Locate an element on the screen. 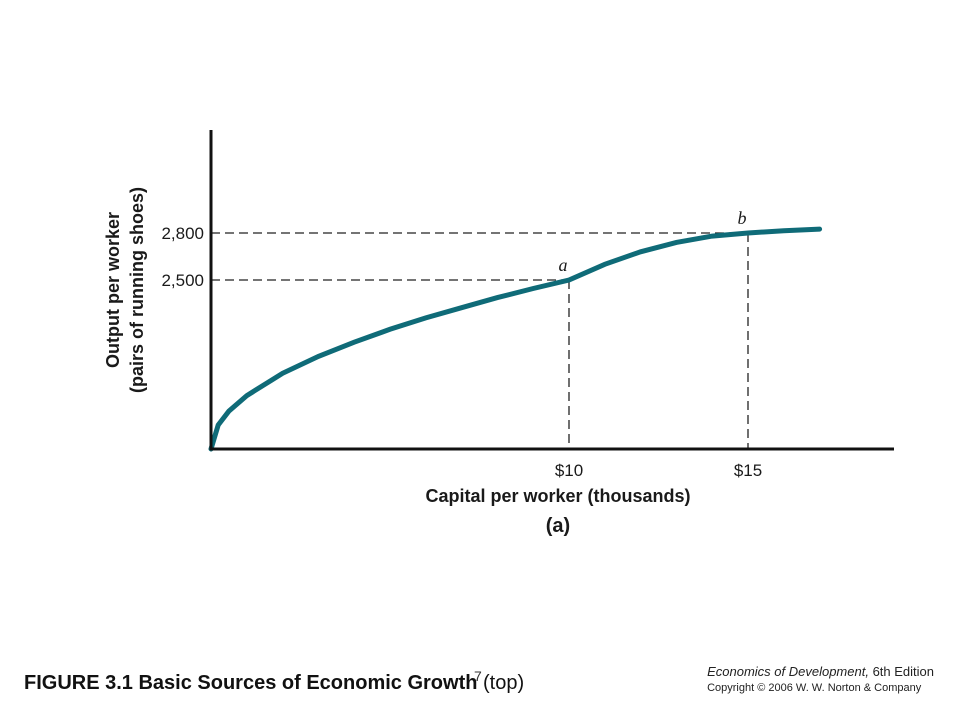  y-tick-label: 2,500 is located at coordinates (182, 280).